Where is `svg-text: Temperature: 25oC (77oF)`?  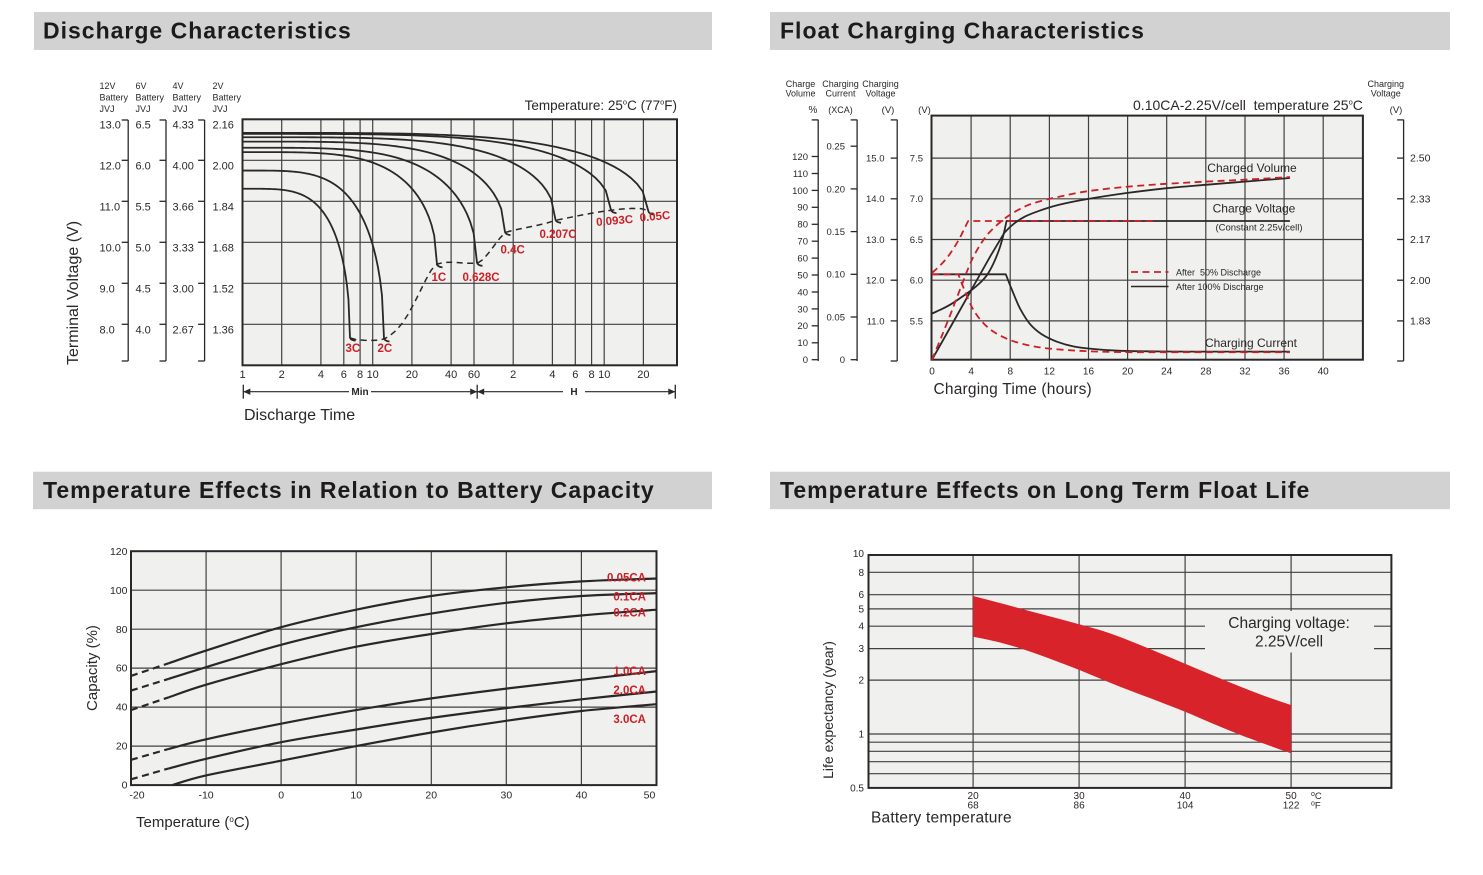
svg-text: Temperature: 25oC (77oF) is located at coordinates (601, 106).